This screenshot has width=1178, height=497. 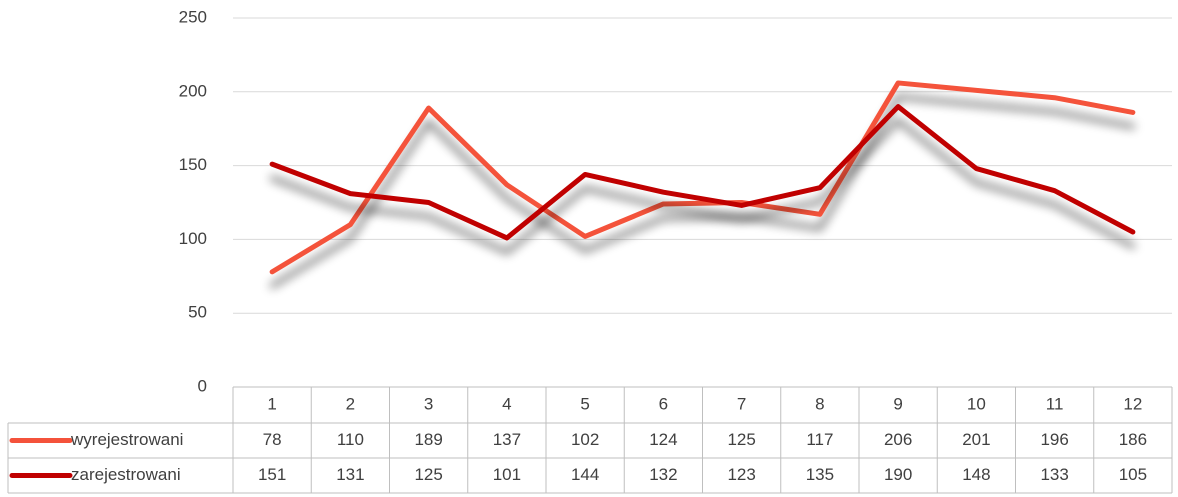 What do you see at coordinates (1133, 474) in the screenshot?
I see `table-value: 105` at bounding box center [1133, 474].